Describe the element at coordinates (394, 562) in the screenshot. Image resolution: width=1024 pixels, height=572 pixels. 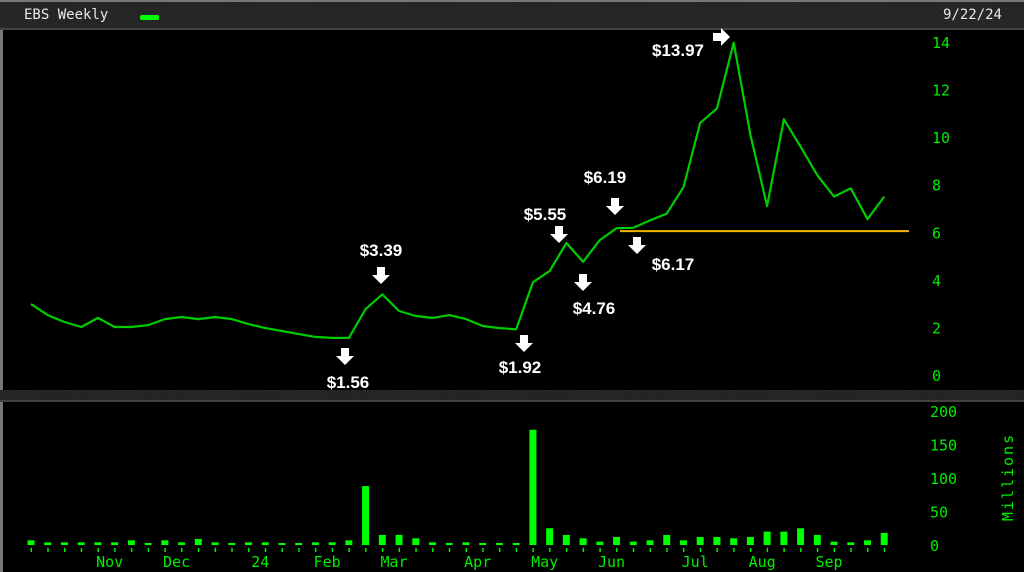
I see `x-tick-label: Mar` at that location.